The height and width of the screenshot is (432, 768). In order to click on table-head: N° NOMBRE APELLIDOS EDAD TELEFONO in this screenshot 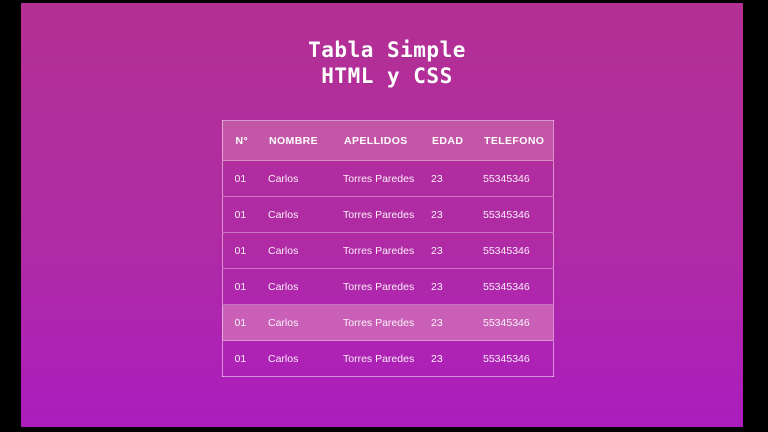, I will do `click(387, 140)`.